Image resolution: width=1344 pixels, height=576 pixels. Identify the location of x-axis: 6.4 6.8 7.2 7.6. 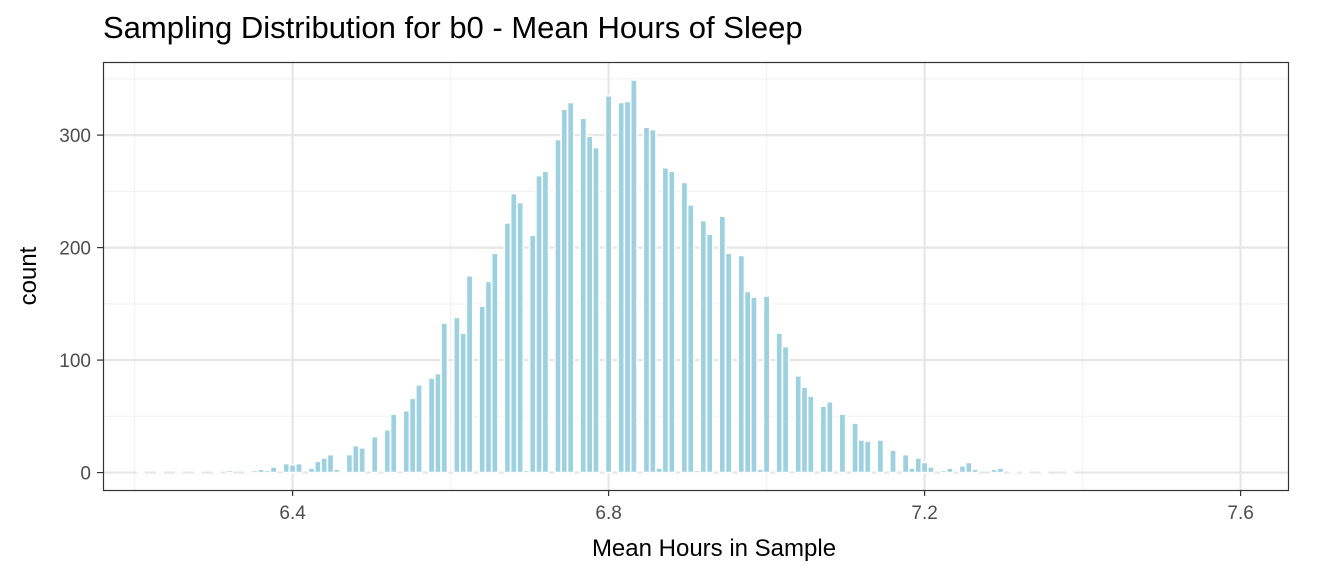
(766, 507).